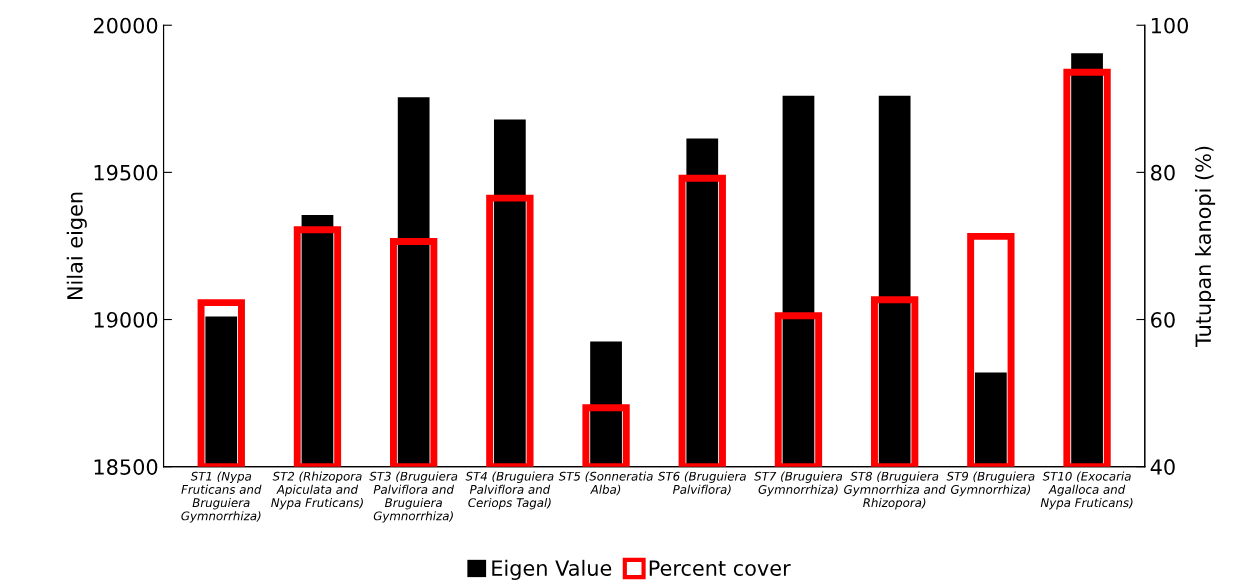 Image resolution: width=1258 pixels, height=587 pixels. What do you see at coordinates (1086, 490) in the screenshot?
I see `x-tick-label: ST10 (Exocaria Agalloca and Nypa Fruticans)` at bounding box center [1086, 490].